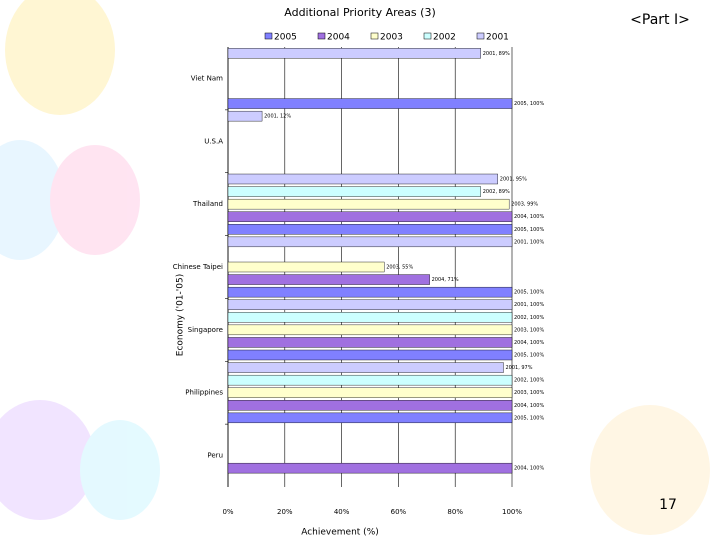 The height and width of the screenshot is (540, 720). Describe the element at coordinates (205, 330) in the screenshot. I see `y-tick-label: Singapore` at that location.